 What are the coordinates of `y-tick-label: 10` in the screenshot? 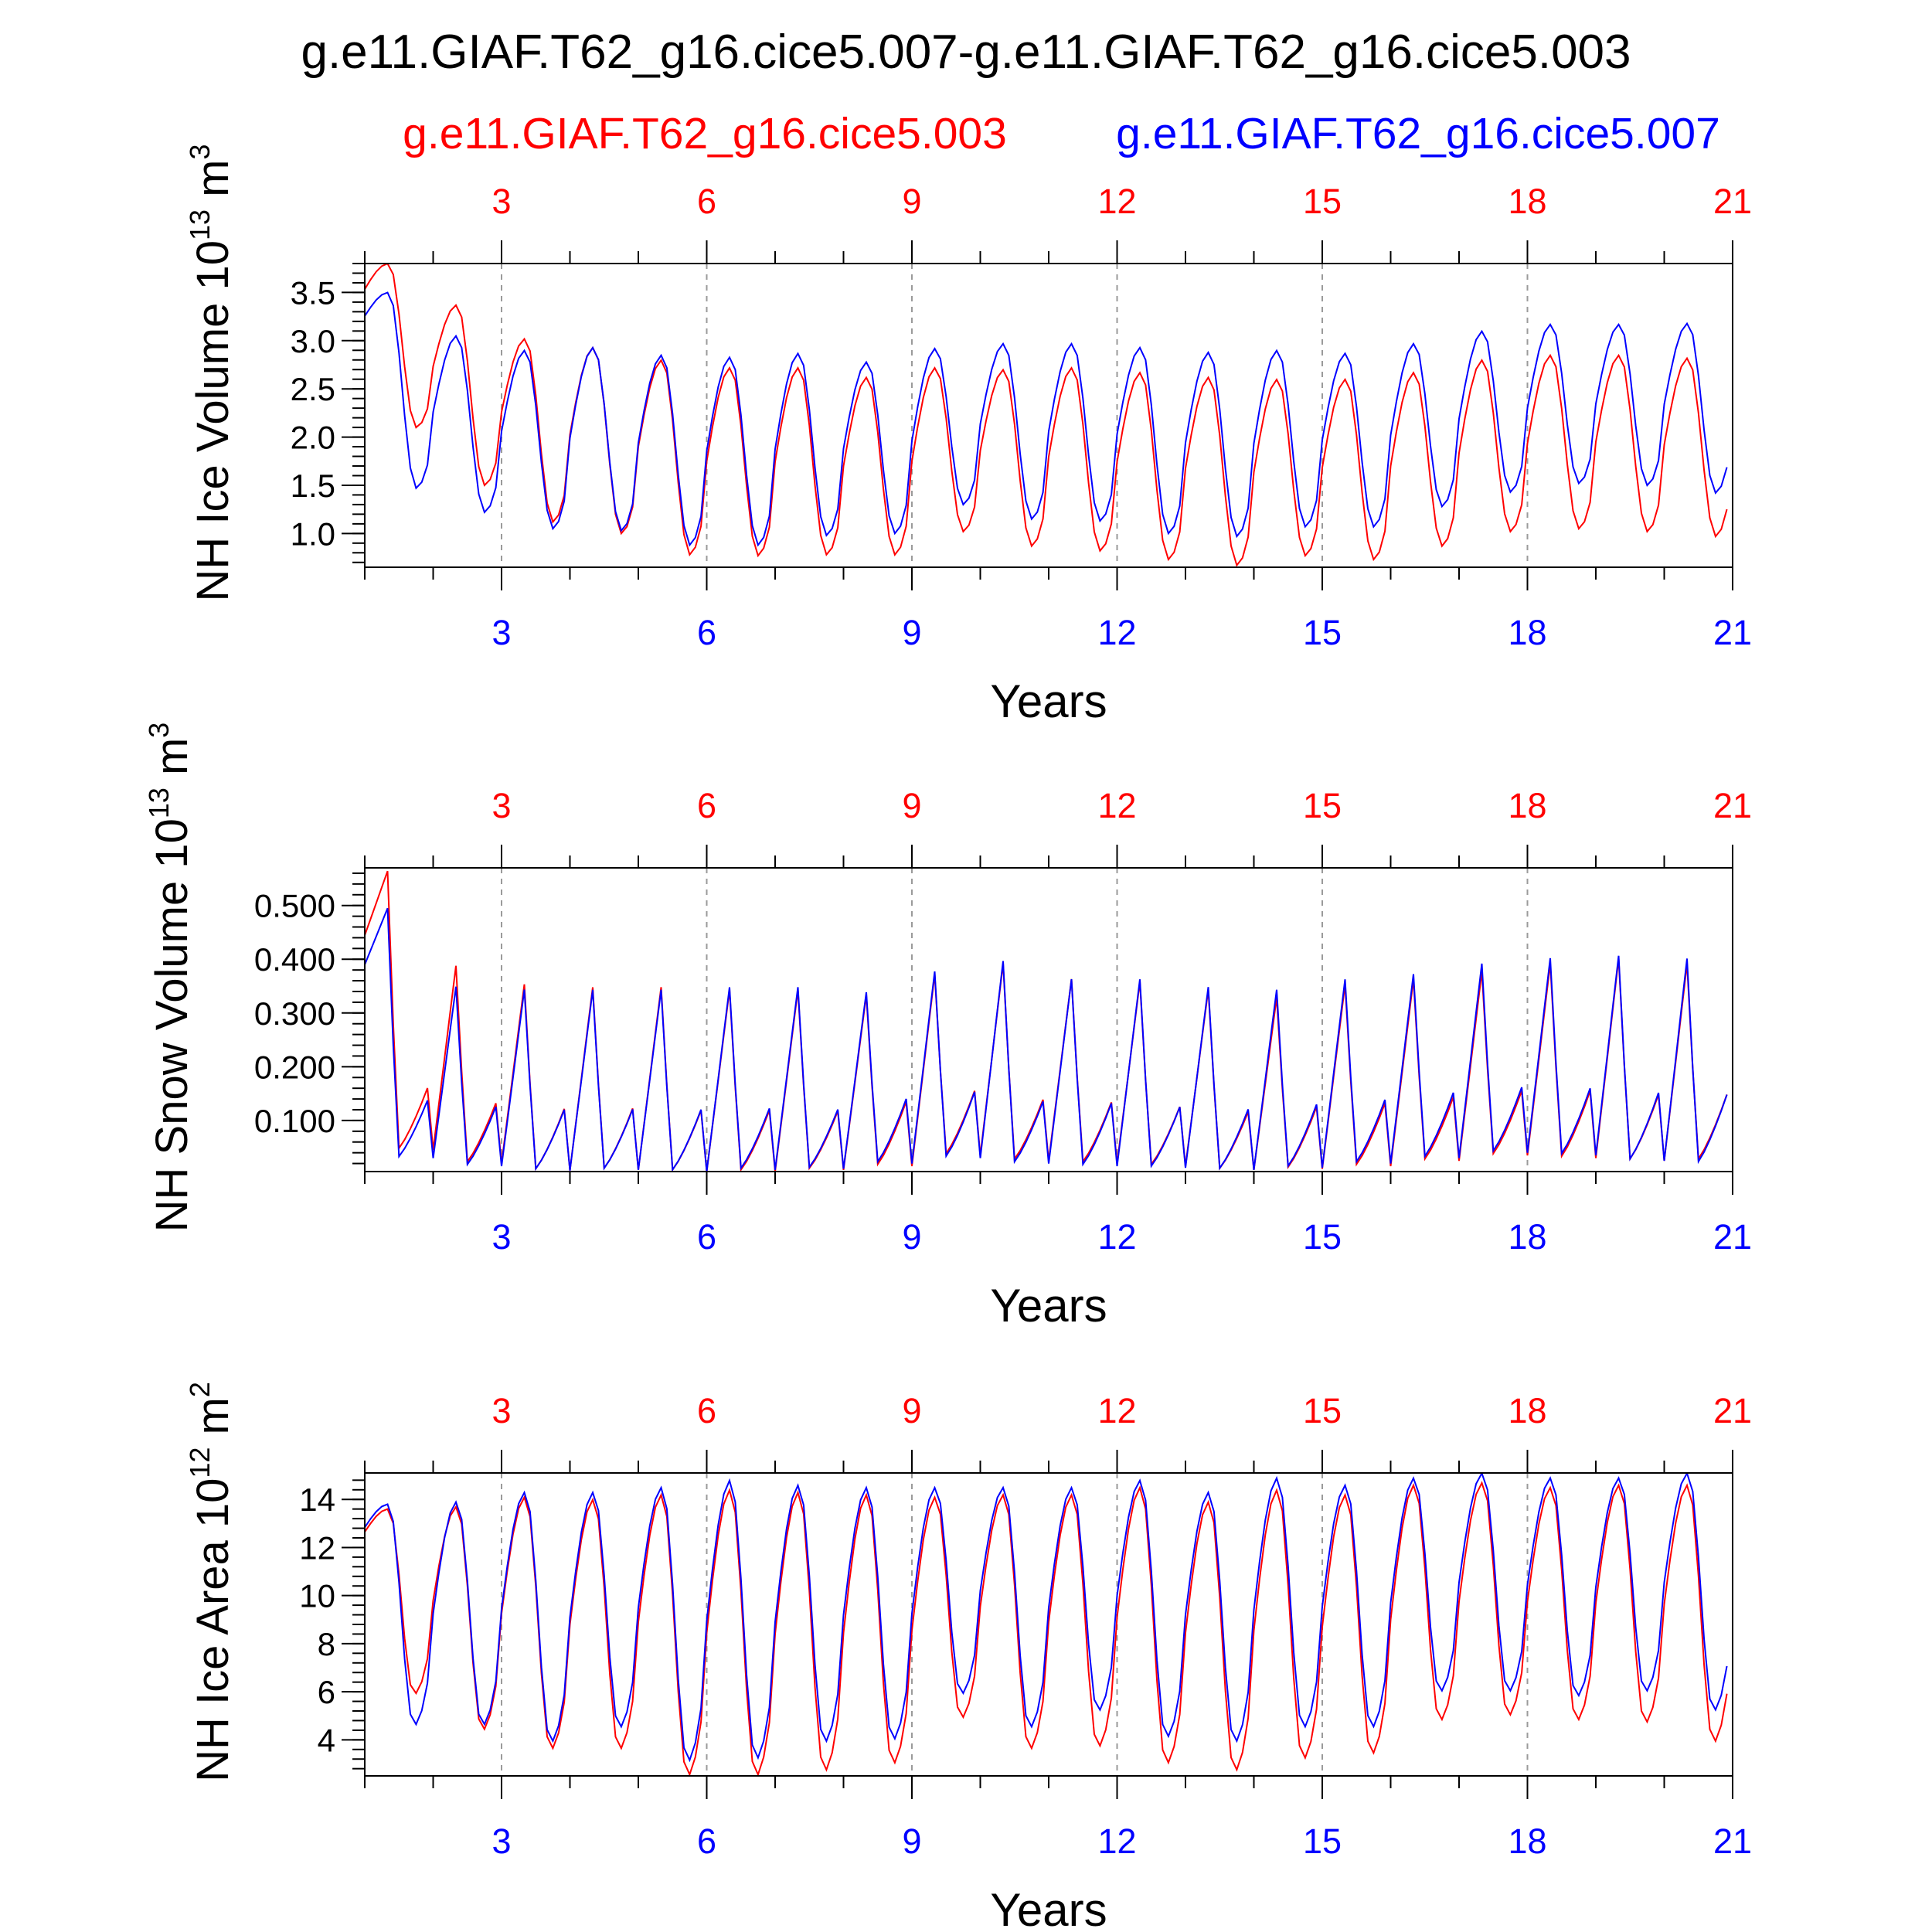 It's located at (317, 1596).